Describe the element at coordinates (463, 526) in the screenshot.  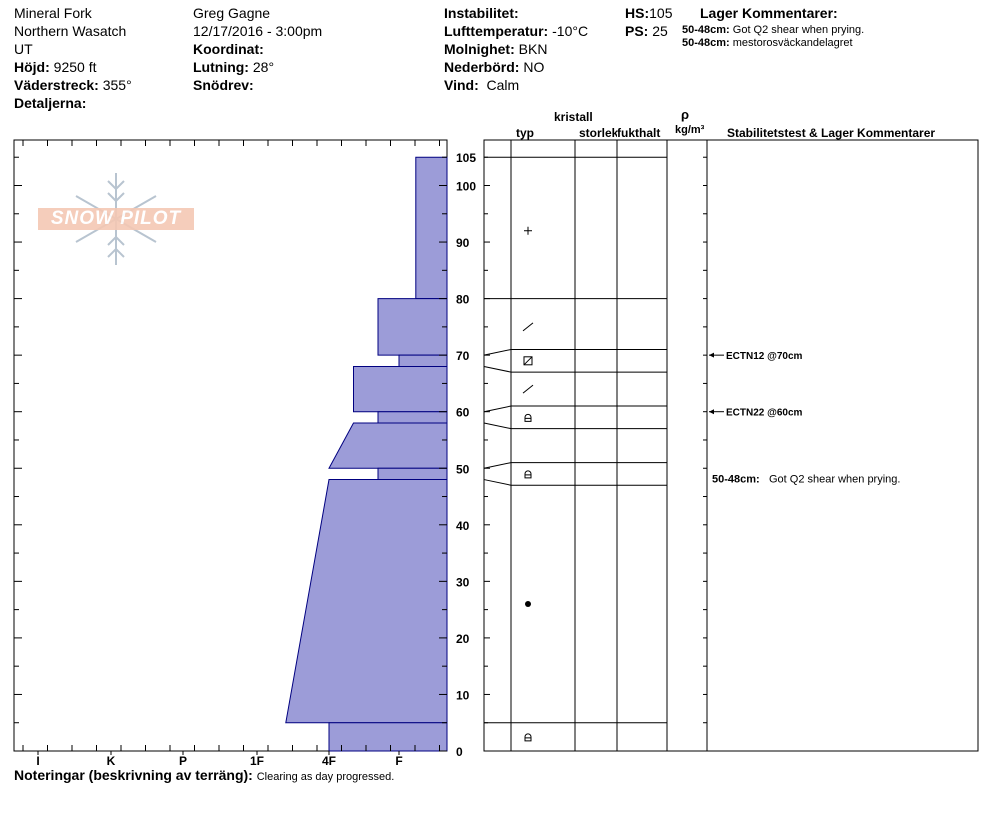
I see `depth-label: 40` at that location.